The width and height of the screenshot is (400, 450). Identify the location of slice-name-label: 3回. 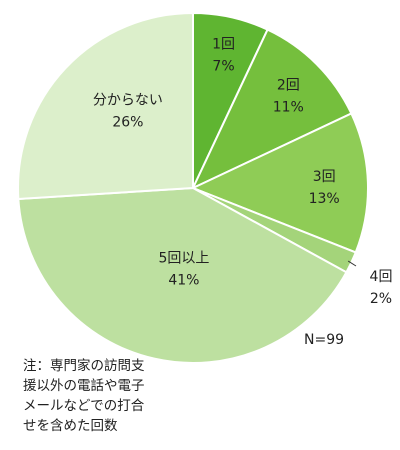
(324, 177).